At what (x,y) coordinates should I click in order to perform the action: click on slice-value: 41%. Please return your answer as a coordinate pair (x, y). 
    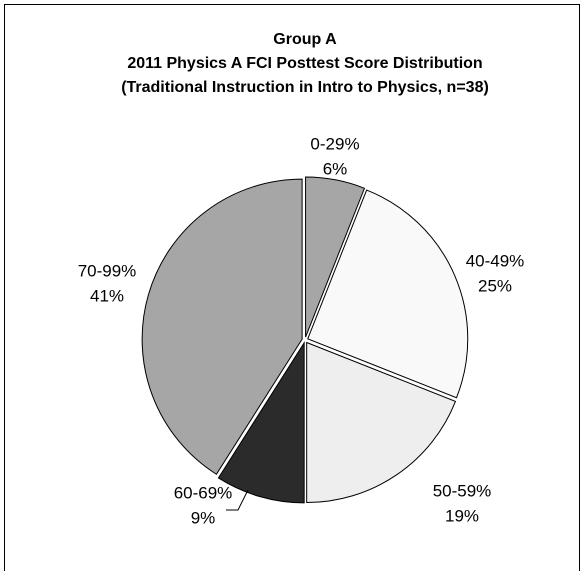
    Looking at the image, I should click on (107, 295).